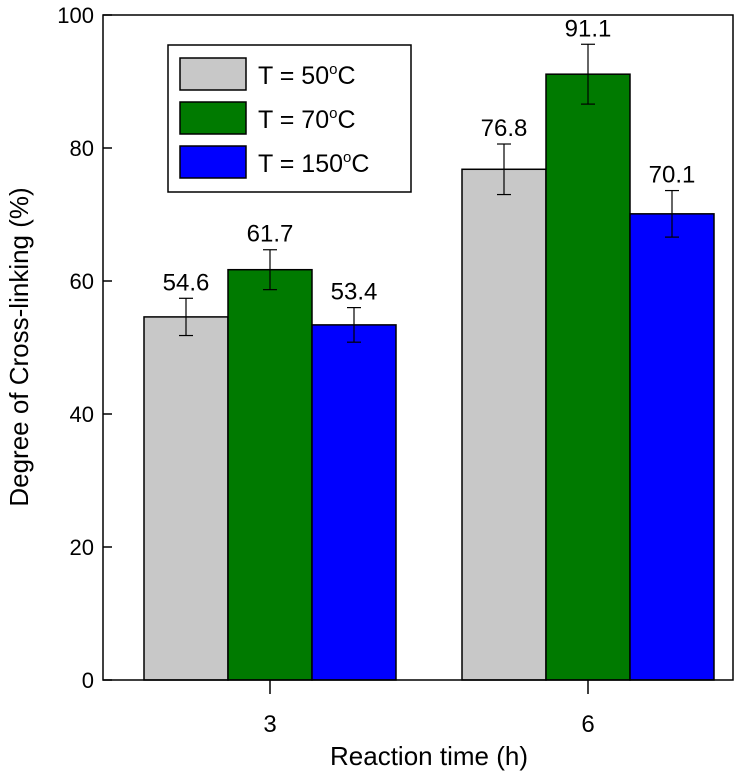 This screenshot has height=778, width=750. Describe the element at coordinates (19, 346) in the screenshot. I see `y-axis-label: Degree of Cross-linking (%)` at that location.